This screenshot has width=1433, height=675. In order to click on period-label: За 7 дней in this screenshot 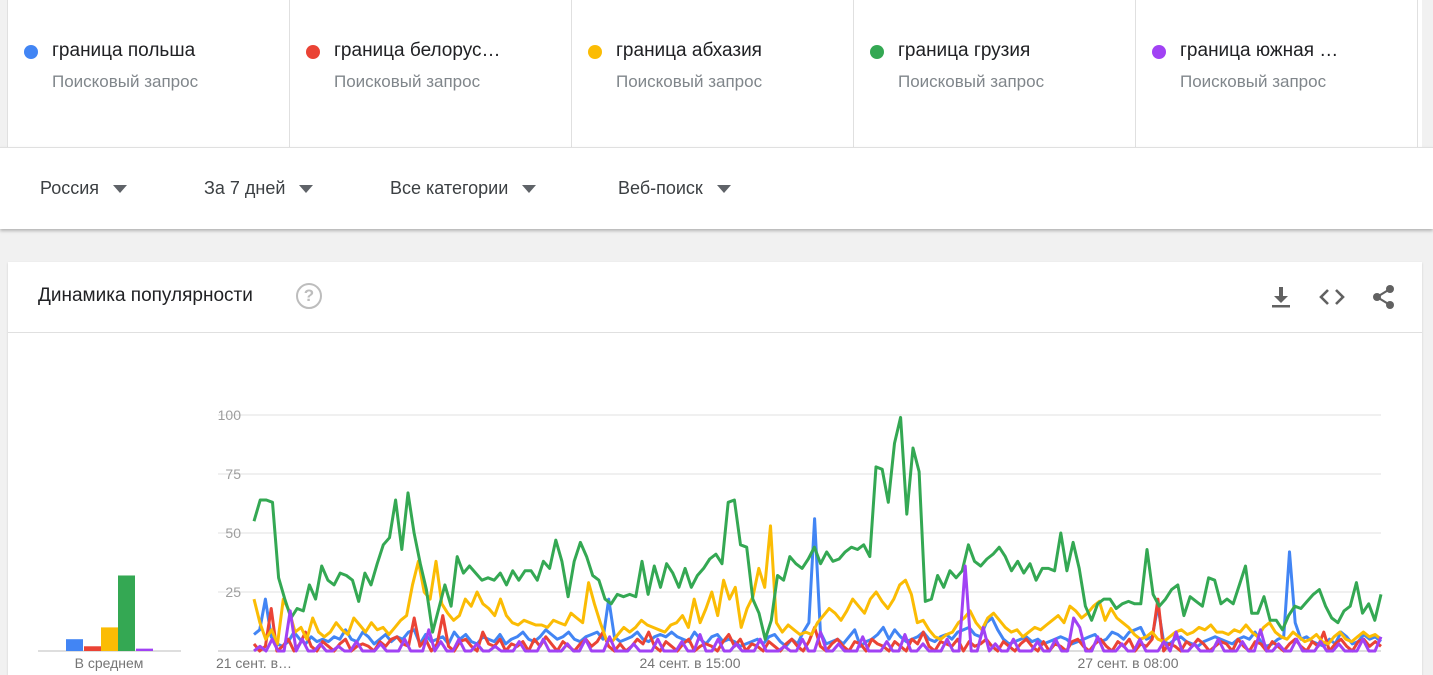, I will do `click(245, 188)`.